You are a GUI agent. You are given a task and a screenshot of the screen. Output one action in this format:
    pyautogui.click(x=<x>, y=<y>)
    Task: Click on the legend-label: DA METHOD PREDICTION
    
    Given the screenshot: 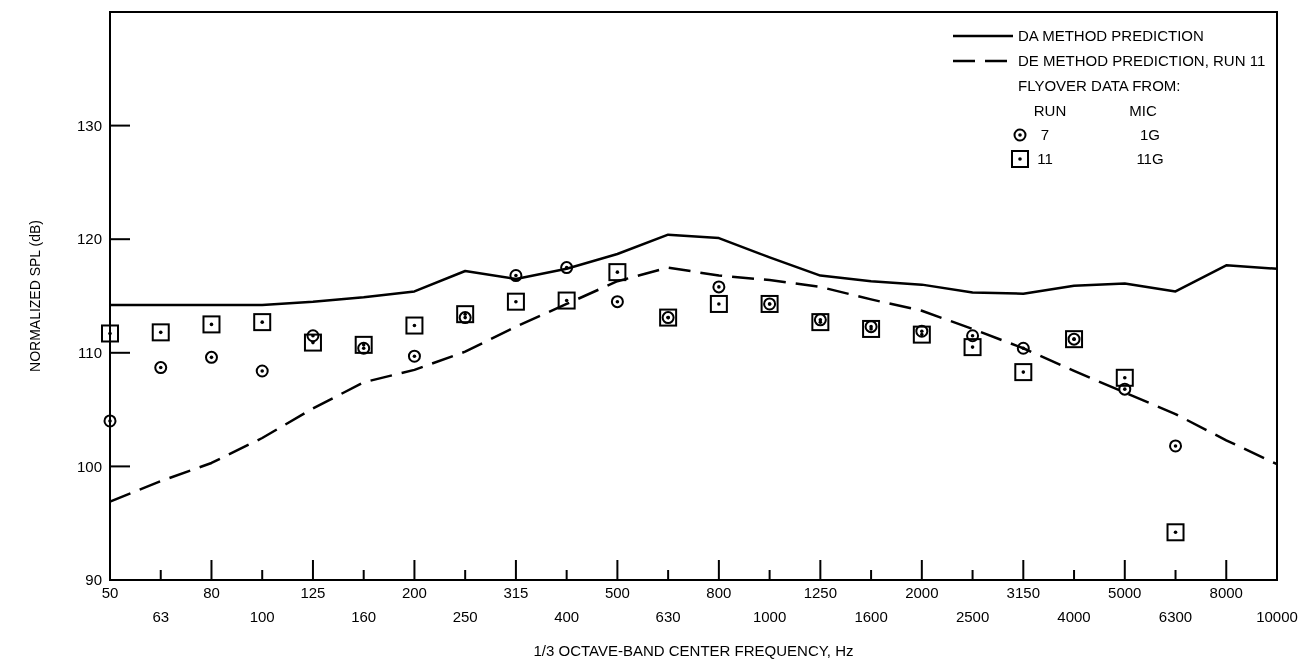 What is the action you would take?
    pyautogui.click(x=1111, y=36)
    